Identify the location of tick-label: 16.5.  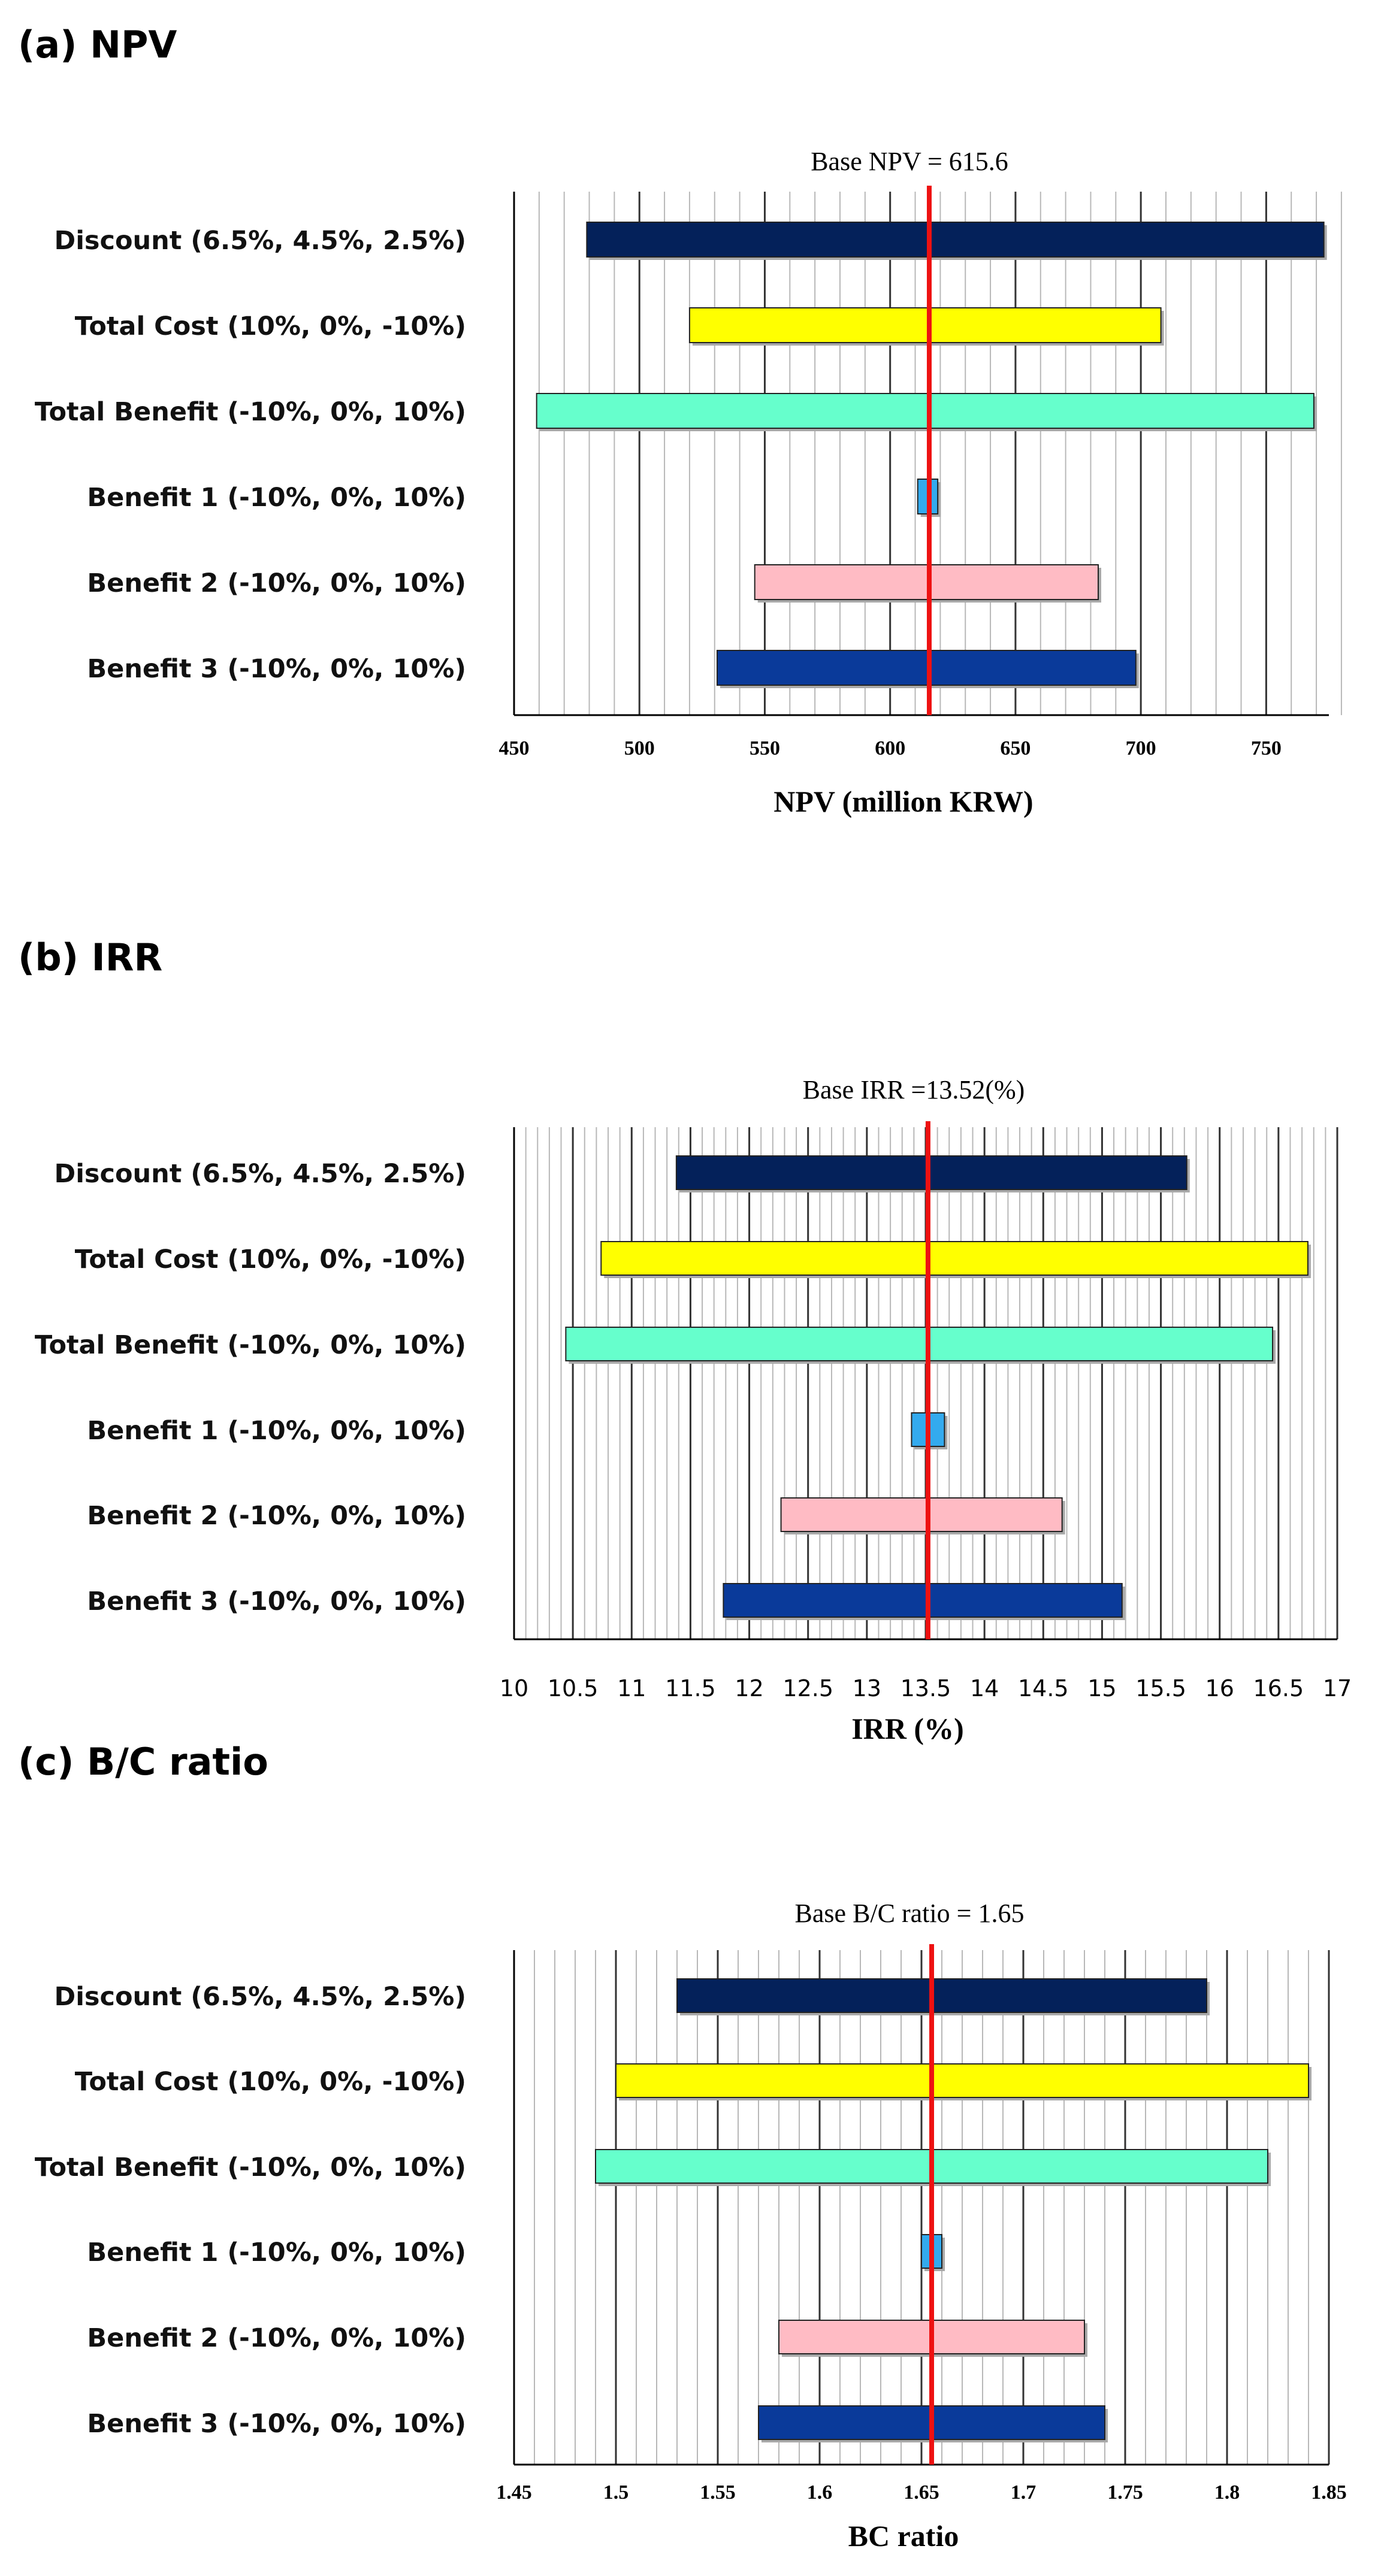
(1279, 1688).